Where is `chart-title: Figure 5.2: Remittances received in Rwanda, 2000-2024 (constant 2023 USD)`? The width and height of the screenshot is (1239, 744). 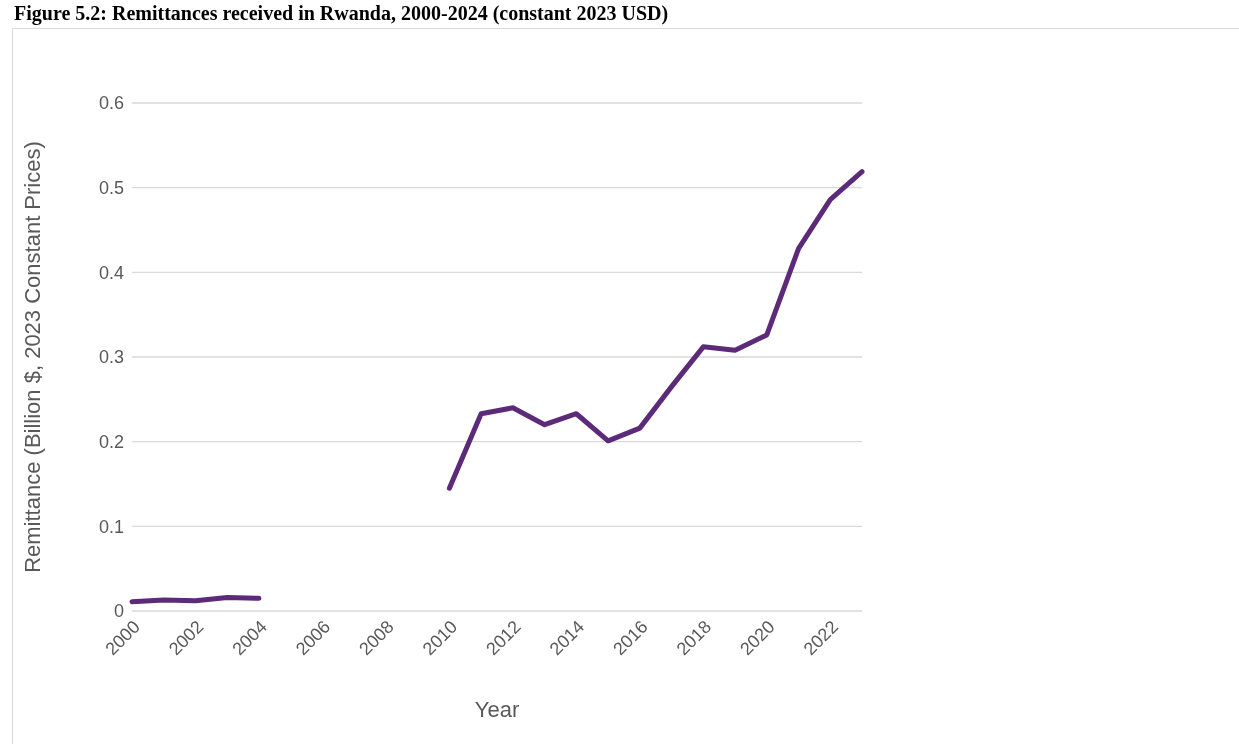
chart-title: Figure 5.2: Remittances received in Rwanda, 2000-2024 (constant 2023 USD) is located at coordinates (341, 13).